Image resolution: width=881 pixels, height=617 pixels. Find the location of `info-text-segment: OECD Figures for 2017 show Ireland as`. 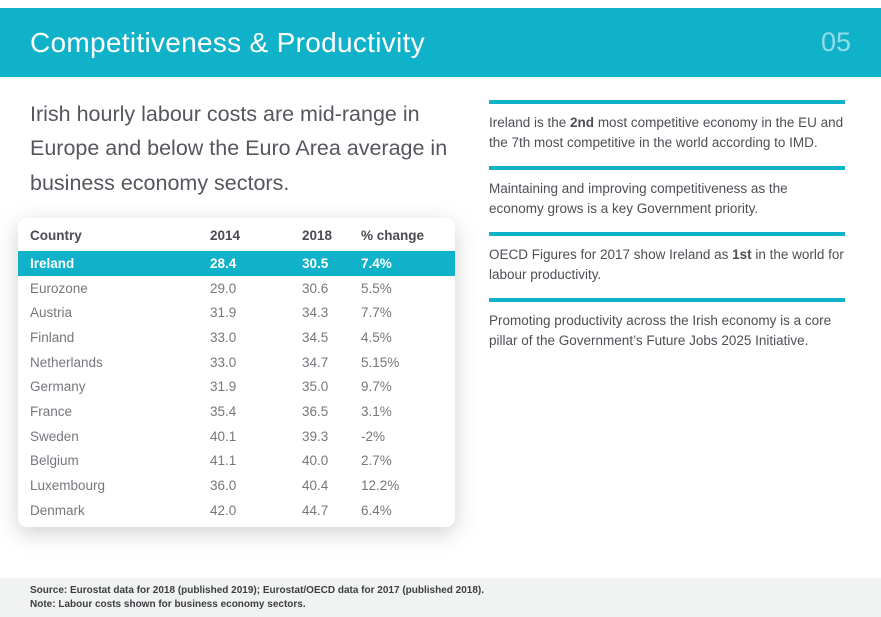

info-text-segment: OECD Figures for 2017 show Ireland as is located at coordinates (611, 254).